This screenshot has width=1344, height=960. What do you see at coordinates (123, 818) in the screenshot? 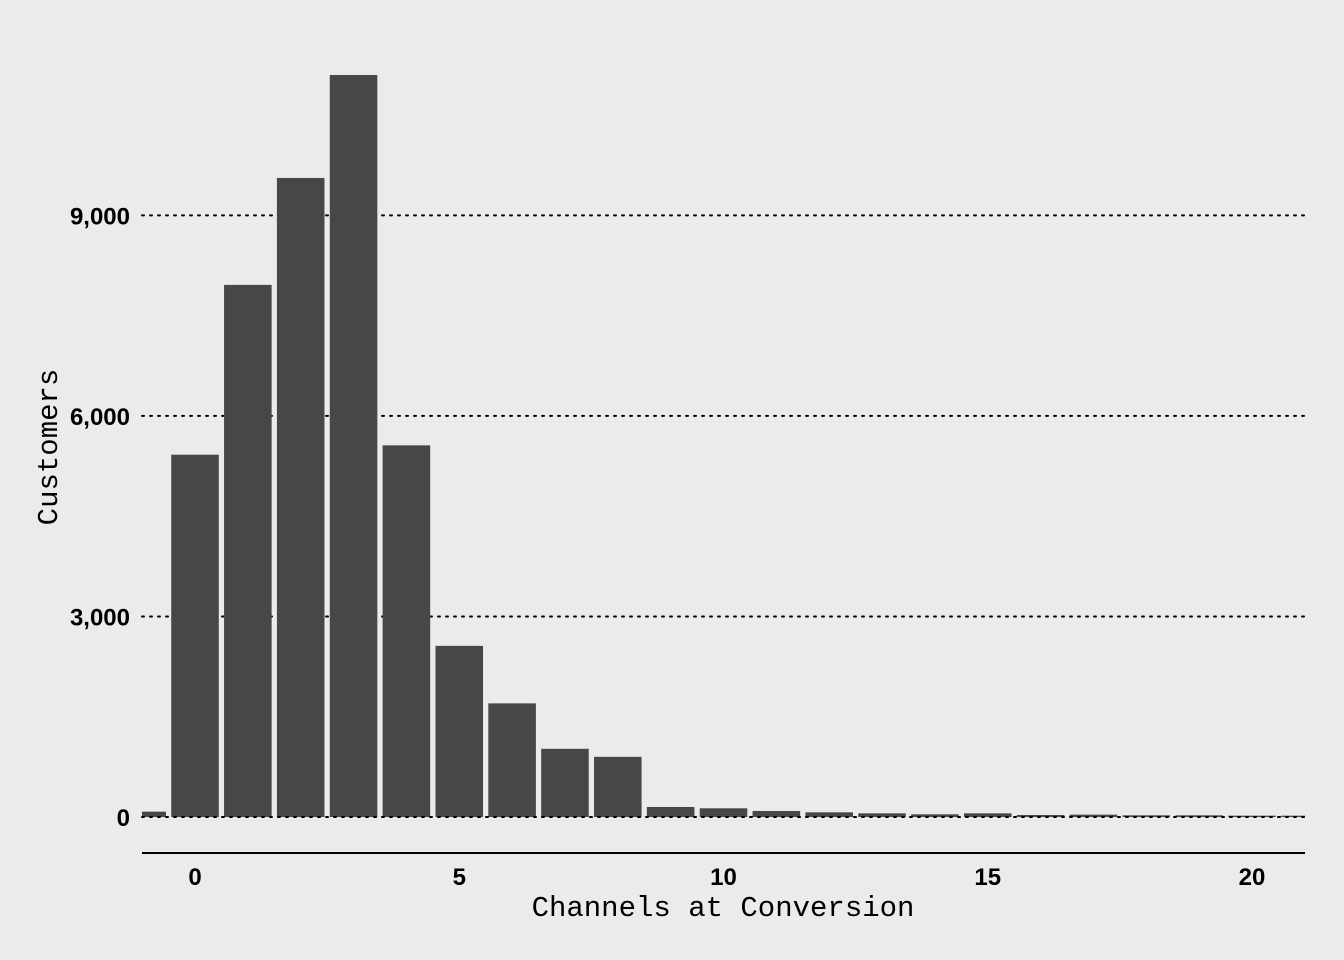
I see `y-tick-label: 0` at bounding box center [123, 818].